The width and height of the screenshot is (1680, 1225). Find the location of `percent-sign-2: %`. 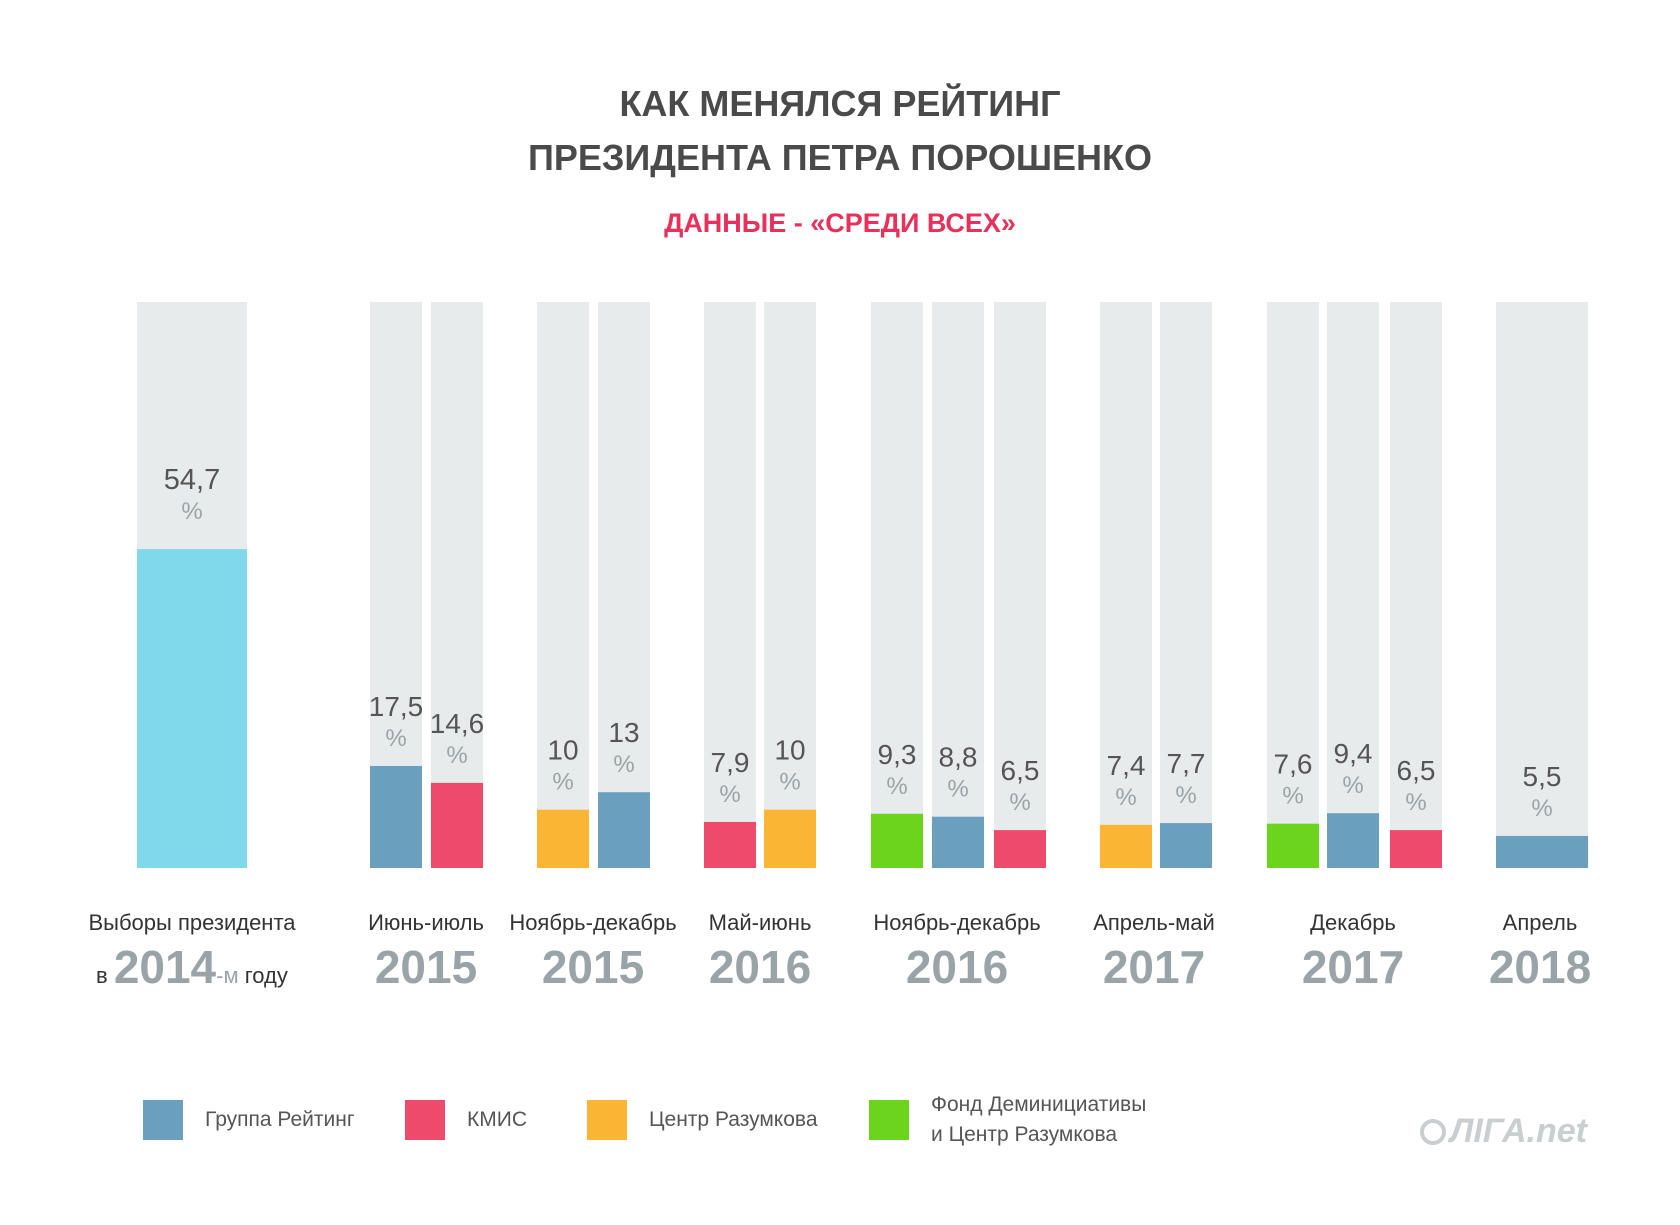

percent-sign-2: % is located at coordinates (456, 755).